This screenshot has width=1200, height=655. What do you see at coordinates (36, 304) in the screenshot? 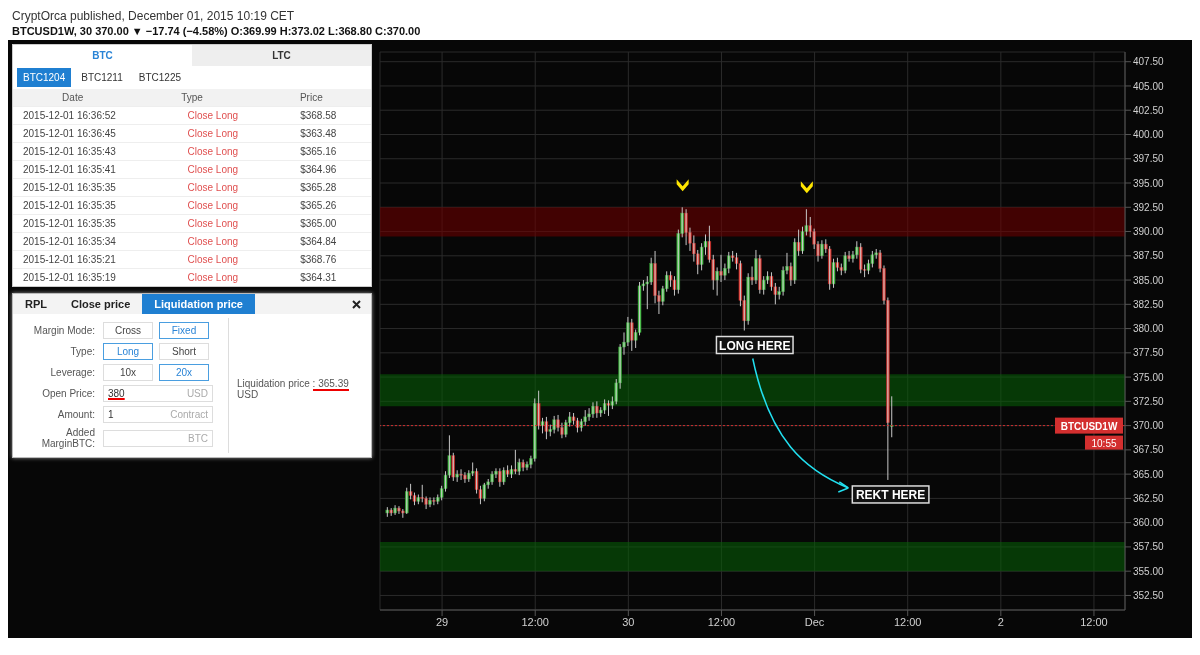
I see `text: RPL` at bounding box center [36, 304].